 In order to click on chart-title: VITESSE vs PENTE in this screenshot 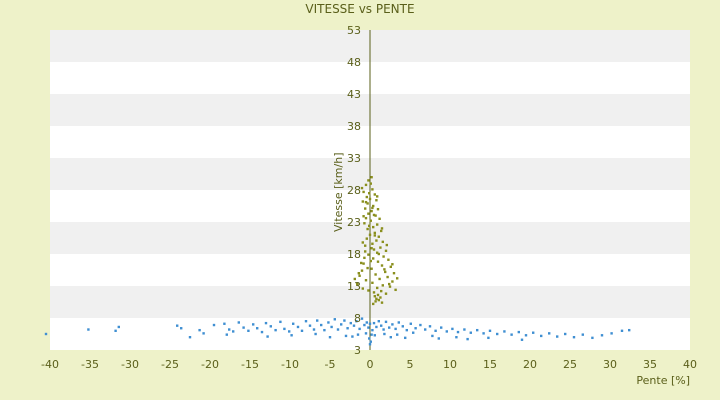, I will do `click(359, 9)`.